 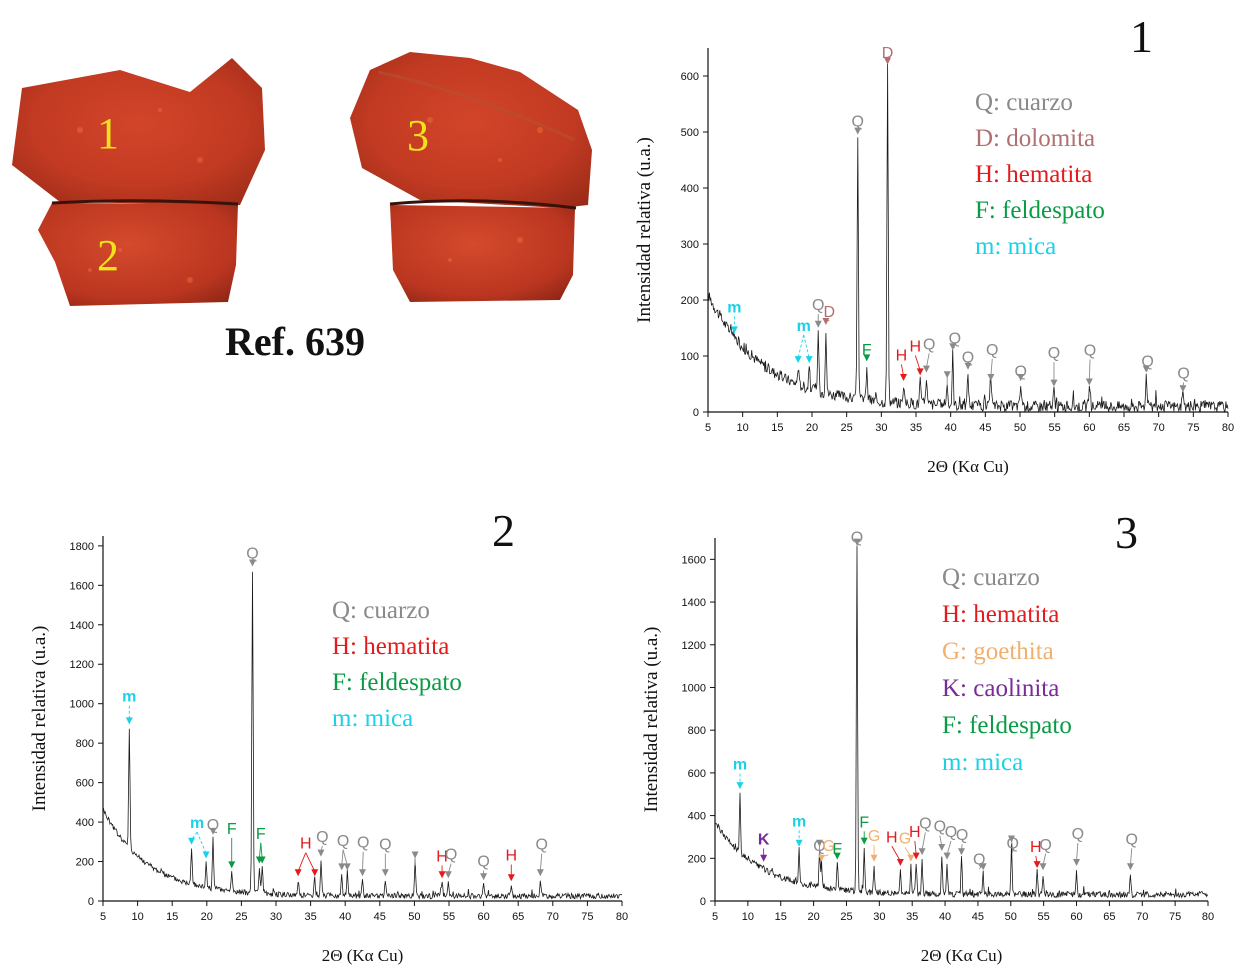 What do you see at coordinates (830, 312) in the screenshot?
I see `peak-label: D` at bounding box center [830, 312].